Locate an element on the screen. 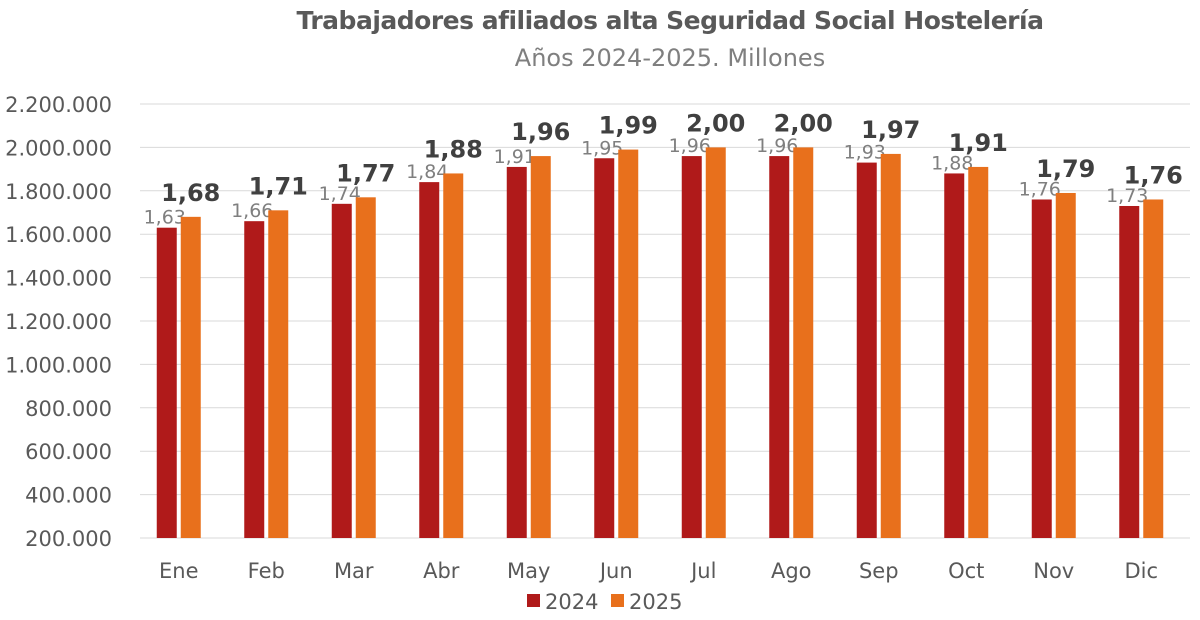 The height and width of the screenshot is (620, 1200). x-tick-label: Abr is located at coordinates (441, 571).